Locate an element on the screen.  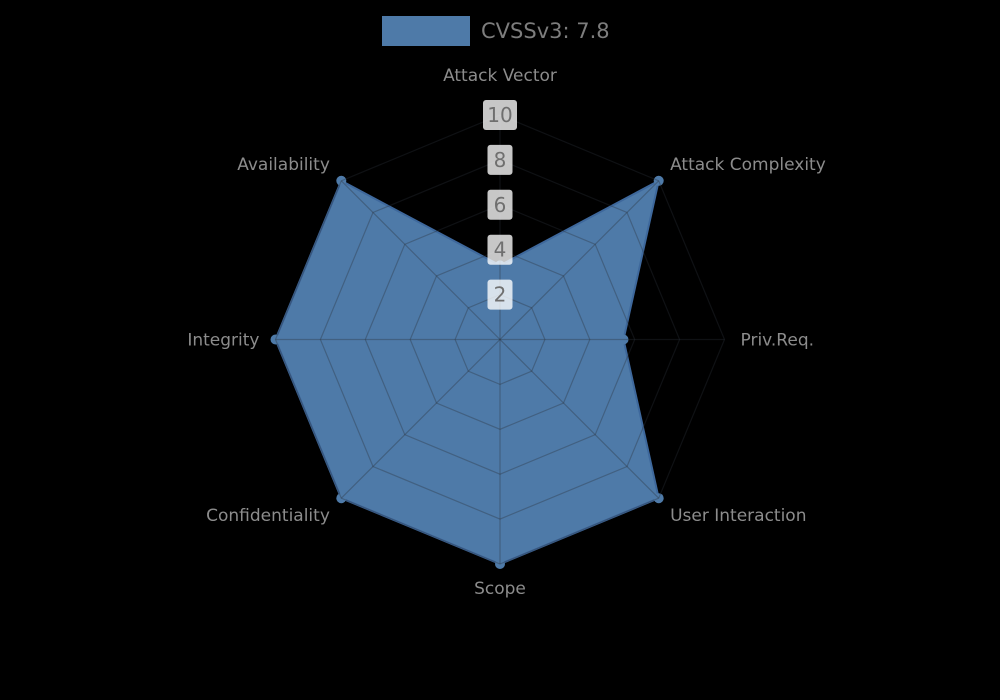
axis-label-attack-complexity: Attack Complexity is located at coordinates (748, 165).